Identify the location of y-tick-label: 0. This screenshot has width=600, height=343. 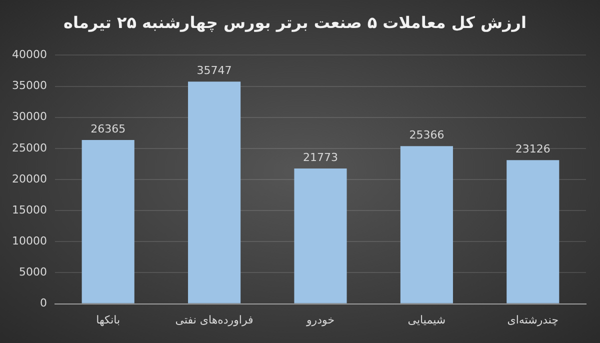
(43, 303).